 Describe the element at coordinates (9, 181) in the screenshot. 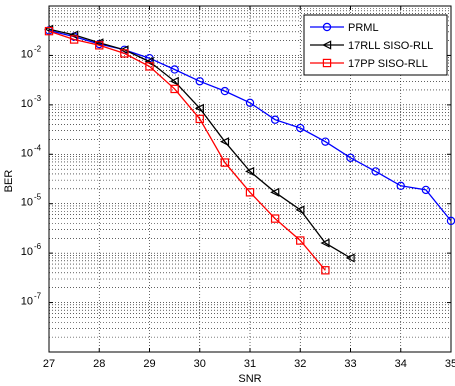

I see `y-axis-label: BER` at that location.